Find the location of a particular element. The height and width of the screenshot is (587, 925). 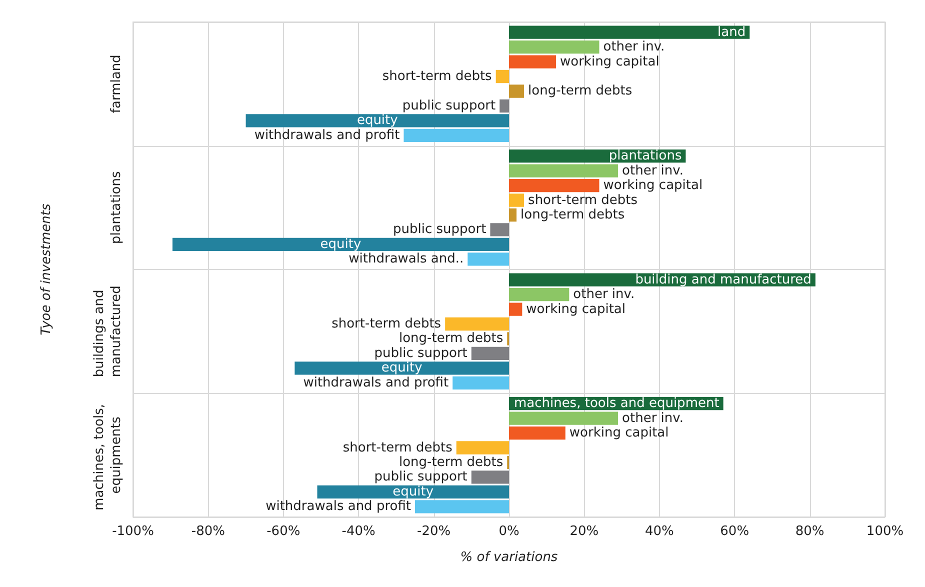

y-tick-label: machines, tools, equipments is located at coordinates (108, 455).